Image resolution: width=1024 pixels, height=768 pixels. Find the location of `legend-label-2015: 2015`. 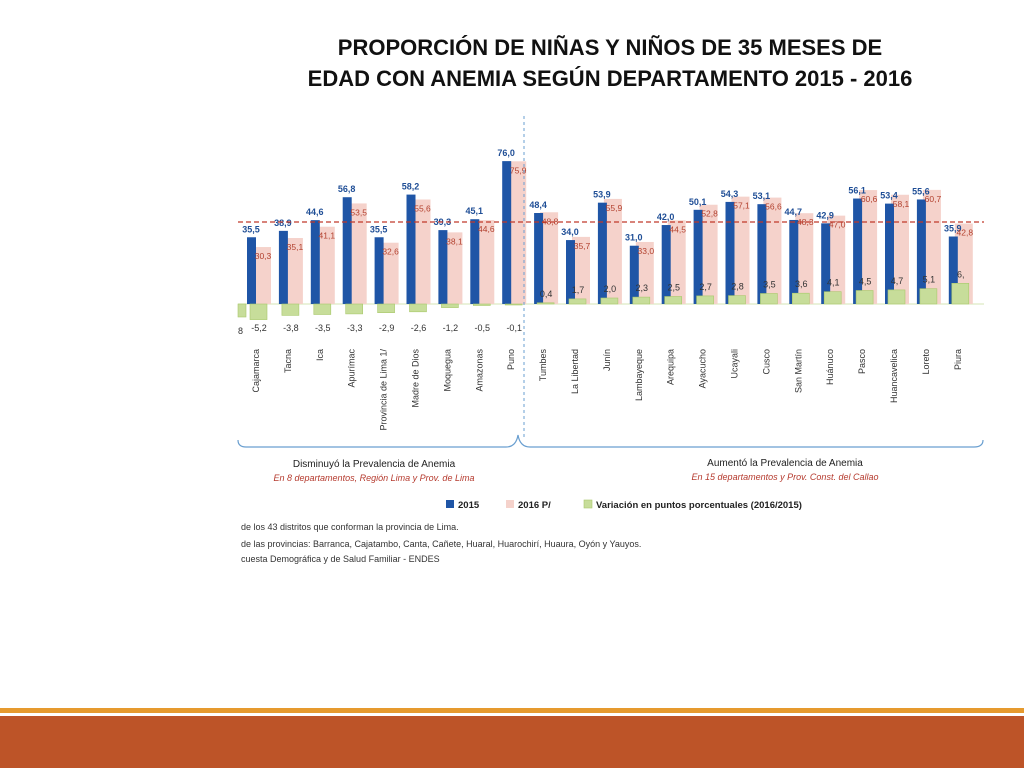

legend-label-2015: 2015 is located at coordinates (469, 505).